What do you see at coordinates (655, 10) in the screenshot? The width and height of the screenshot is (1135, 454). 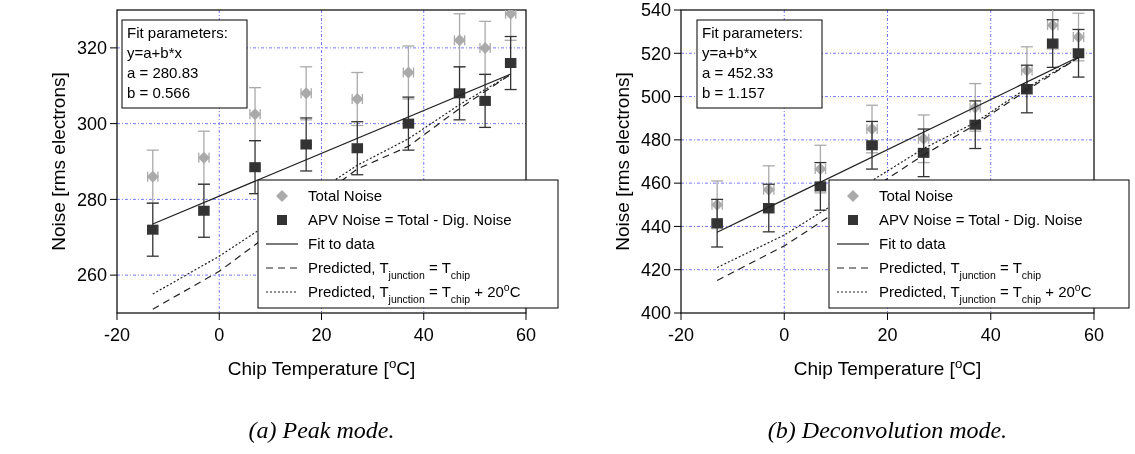 I see `y-tick-label: 540` at bounding box center [655, 10].